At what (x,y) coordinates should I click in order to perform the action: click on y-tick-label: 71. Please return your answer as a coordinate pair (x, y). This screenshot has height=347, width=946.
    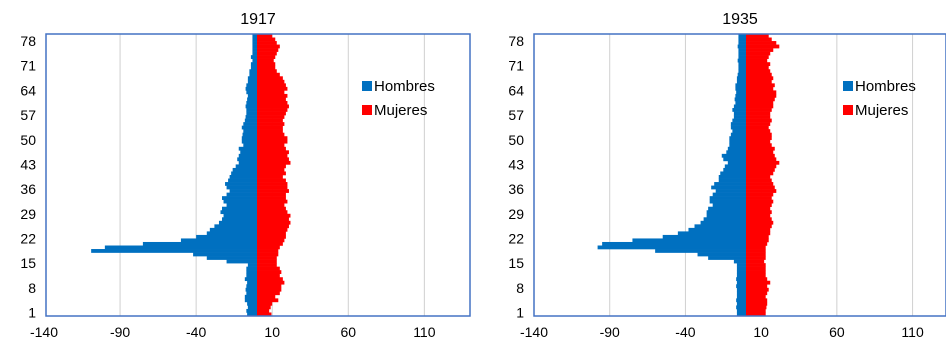
    Looking at the image, I should click on (516, 66).